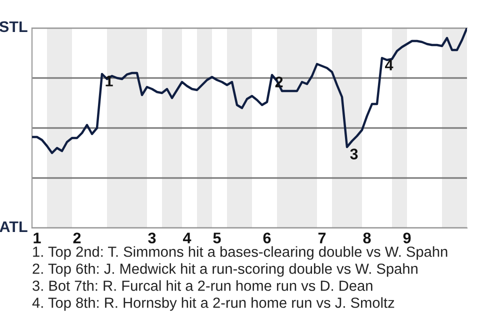 This screenshot has width=480, height=320. Describe the element at coordinates (37, 238) in the screenshot. I see `x-tick-label: 1` at that location.